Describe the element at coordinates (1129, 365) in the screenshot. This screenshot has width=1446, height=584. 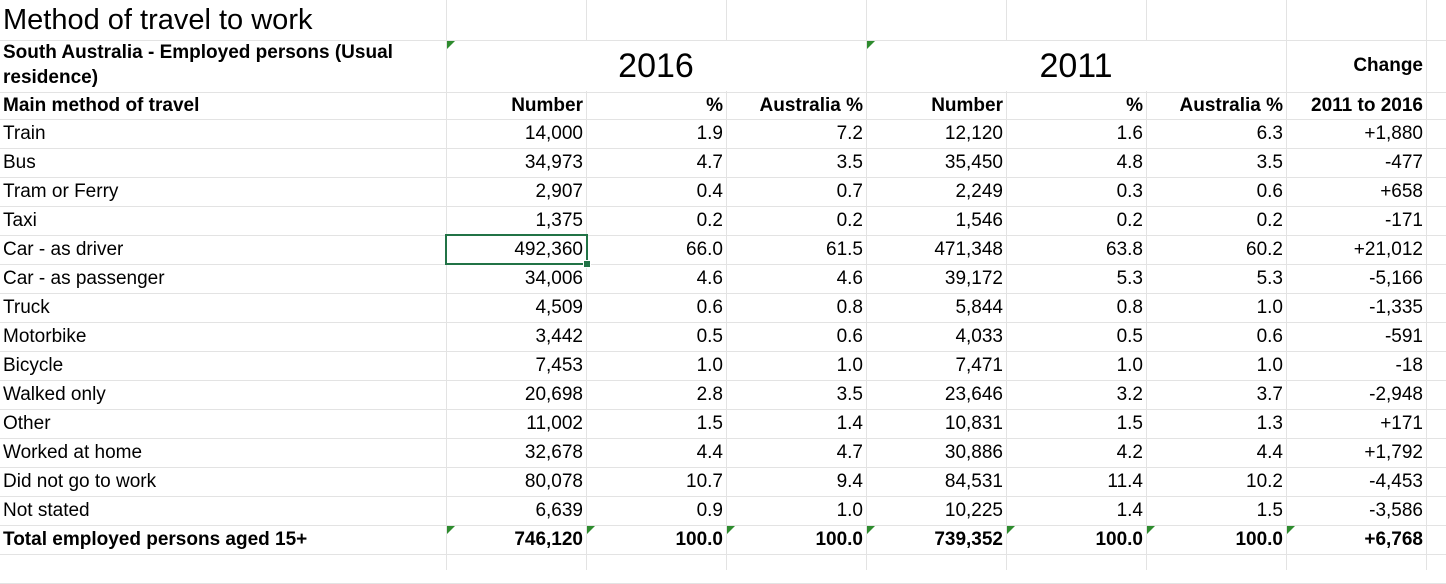
I see `table-cell-pct-2011: 1.0` at that location.